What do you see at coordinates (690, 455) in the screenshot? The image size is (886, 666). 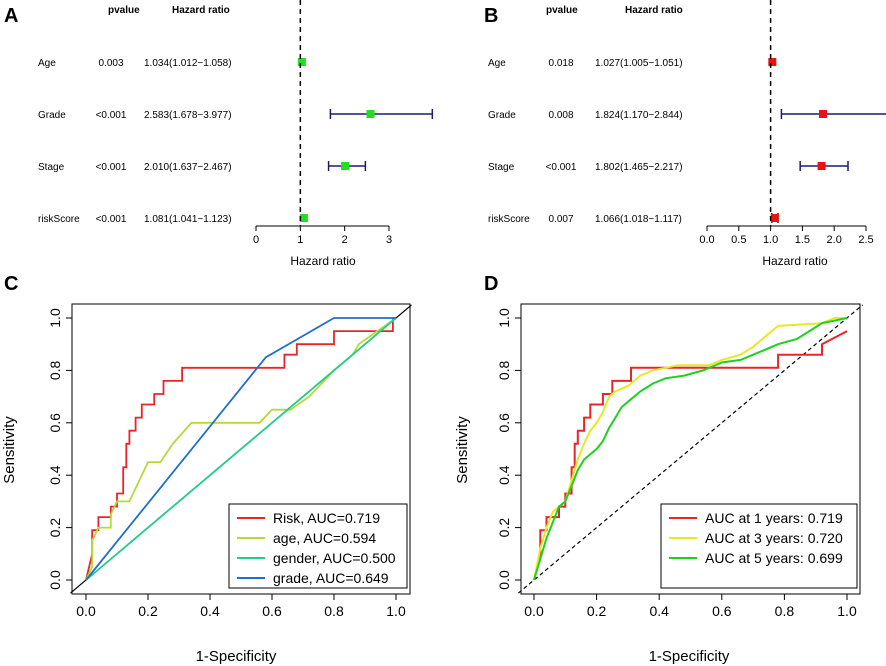 I see `roc-curve-1-years` at bounding box center [690, 455].